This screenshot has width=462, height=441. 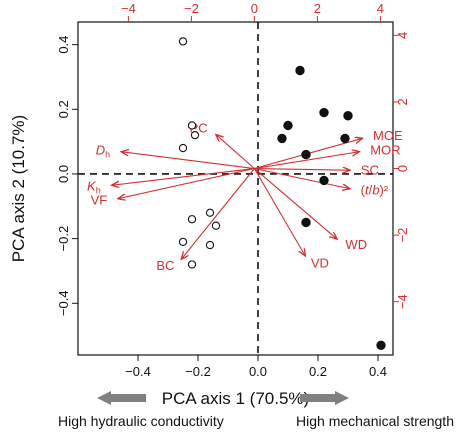 What do you see at coordinates (191, 8) in the screenshot?
I see `top-tick-label: −2` at bounding box center [191, 8].